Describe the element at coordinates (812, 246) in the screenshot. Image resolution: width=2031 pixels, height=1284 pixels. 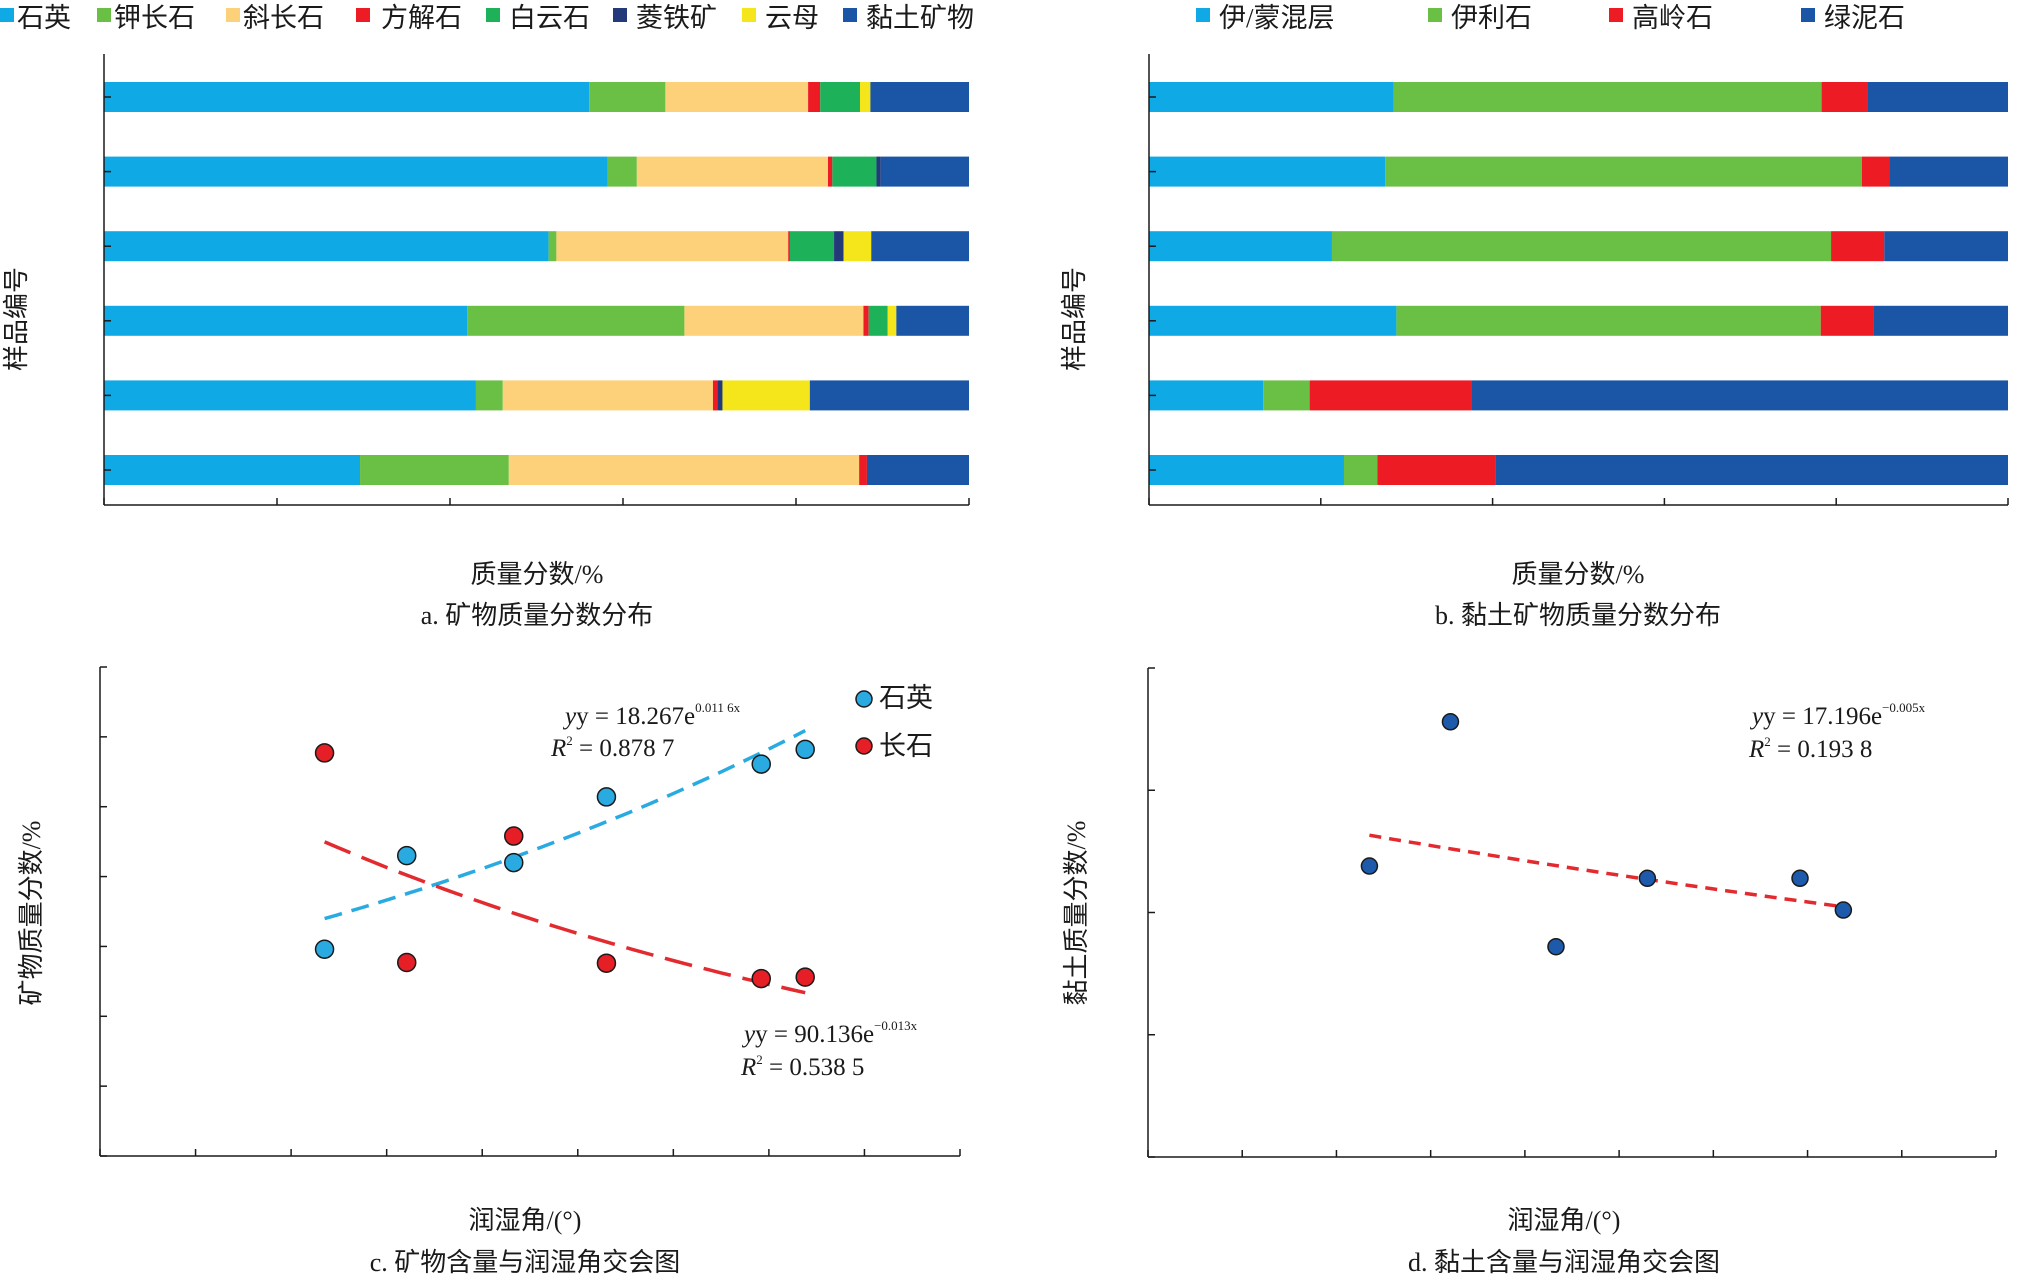
I see `bar-a-W3-dolomite` at that location.